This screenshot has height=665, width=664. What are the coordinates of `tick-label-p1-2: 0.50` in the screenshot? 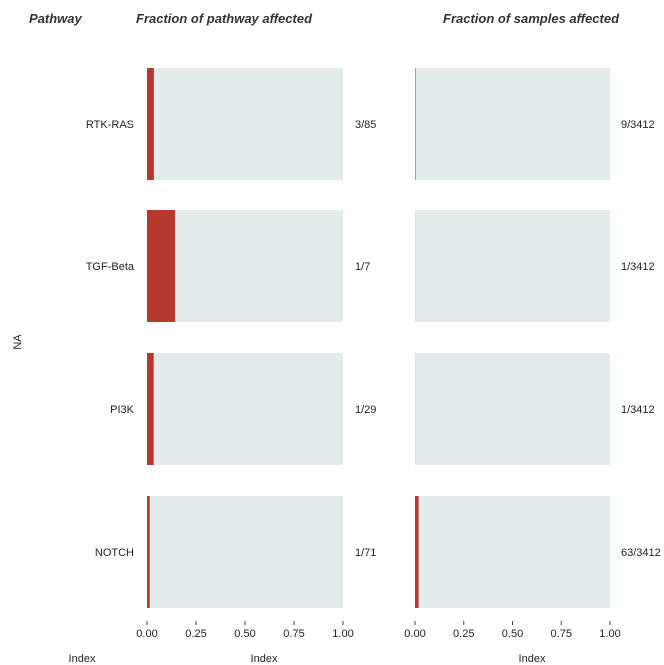 It's located at (244, 634).